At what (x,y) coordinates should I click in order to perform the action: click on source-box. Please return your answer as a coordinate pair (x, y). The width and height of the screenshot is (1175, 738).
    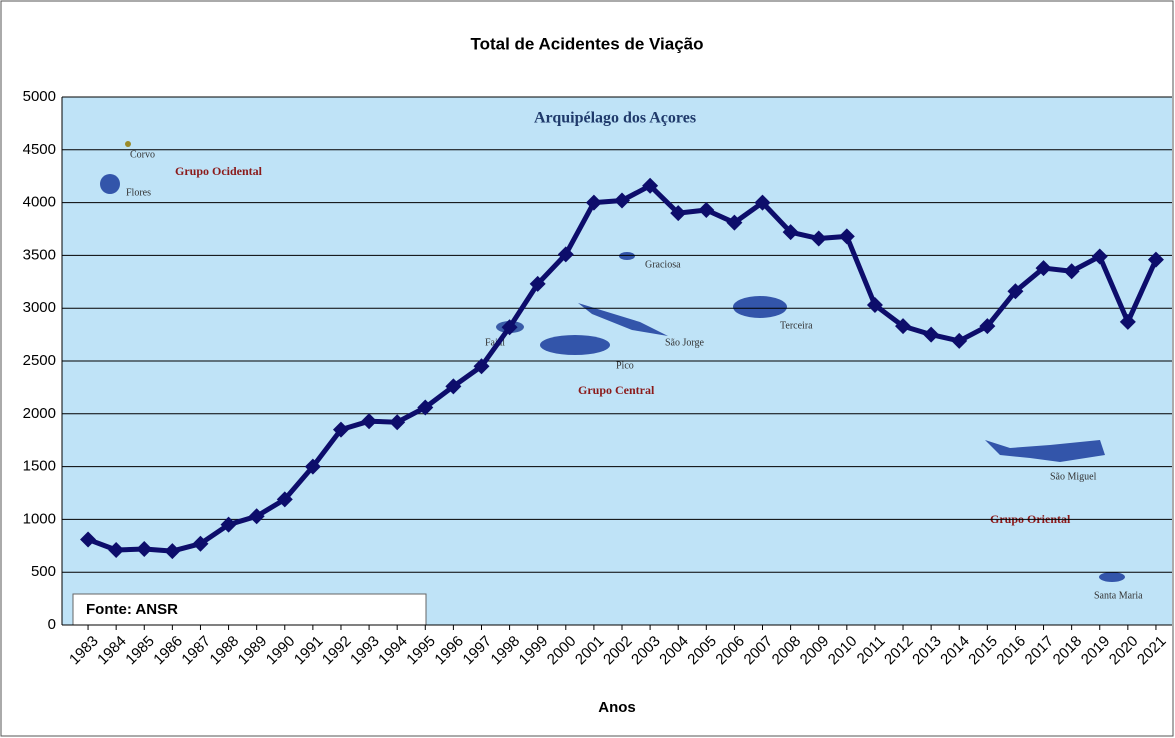
    Looking at the image, I should click on (249, 609).